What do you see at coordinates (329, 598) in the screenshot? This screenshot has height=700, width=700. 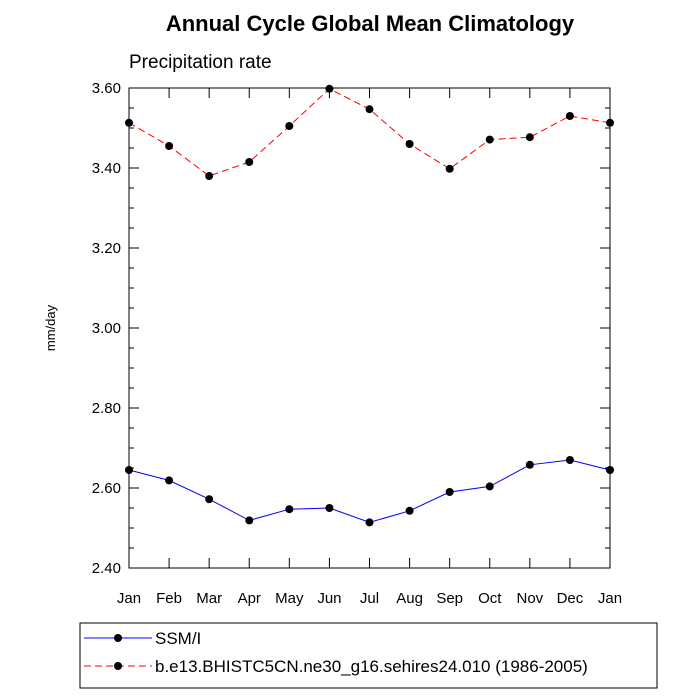 I see `x-tick-label: Jun` at bounding box center [329, 598].